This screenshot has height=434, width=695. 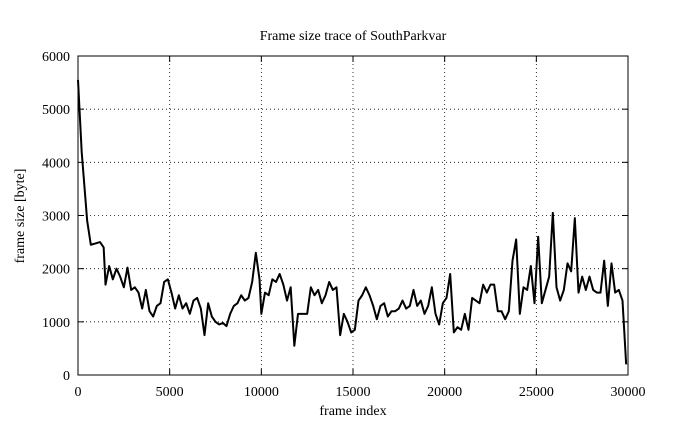 What do you see at coordinates (353, 392) in the screenshot?
I see `x-tick-label: 15000` at bounding box center [353, 392].